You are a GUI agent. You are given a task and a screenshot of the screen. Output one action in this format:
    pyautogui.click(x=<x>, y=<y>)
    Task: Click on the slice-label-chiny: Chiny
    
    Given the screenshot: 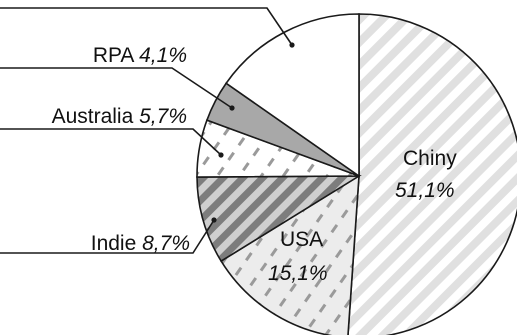 What is the action you would take?
    pyautogui.click(x=430, y=158)
    